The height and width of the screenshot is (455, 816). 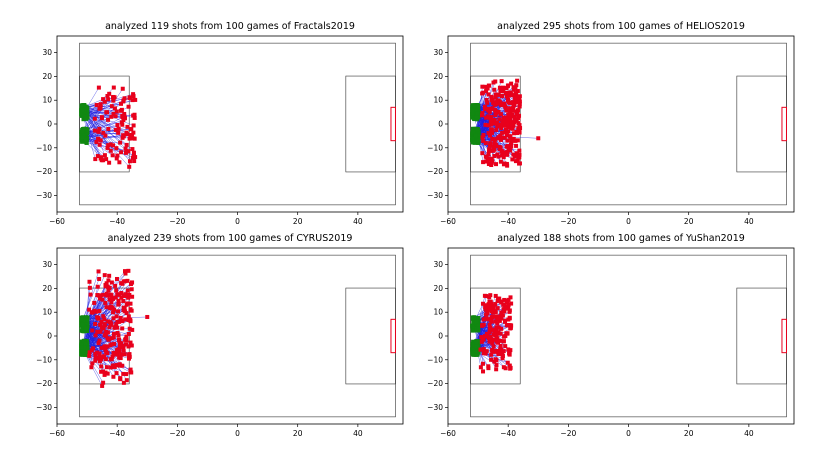 What do you see at coordinates (510, 123) in the screenshot?
I see `shot-start-points` at bounding box center [510, 123].